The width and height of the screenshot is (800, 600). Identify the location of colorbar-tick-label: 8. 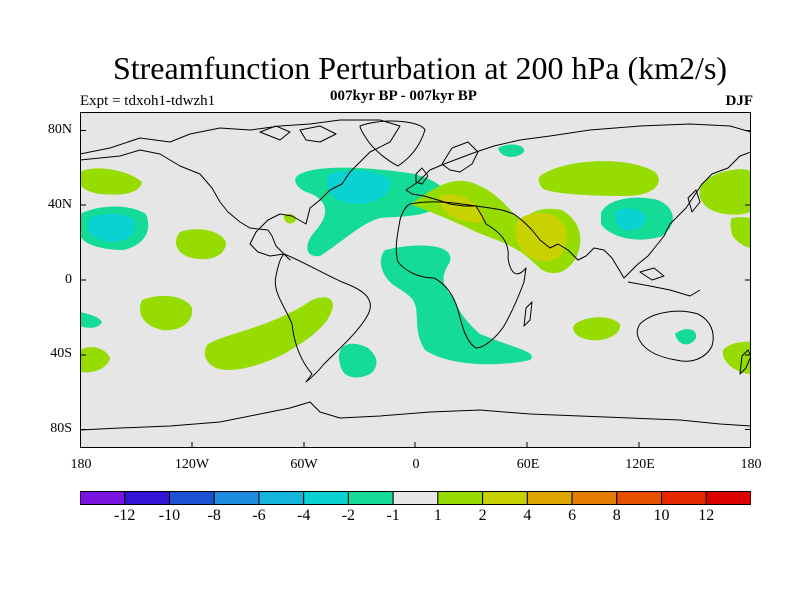
(616, 515).